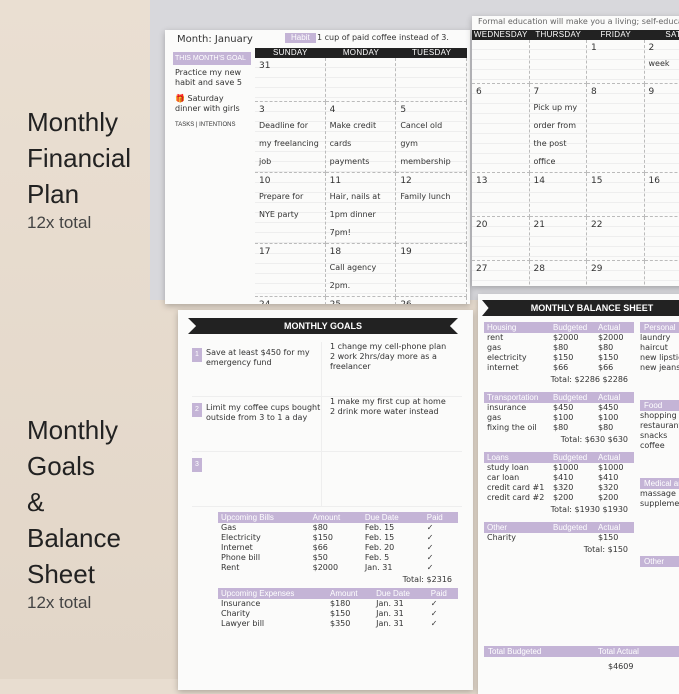 The height and width of the screenshot is (694, 679). Describe the element at coordinates (559, 358) in the screenshot. I see `table-row: electricity$150$150` at that location.